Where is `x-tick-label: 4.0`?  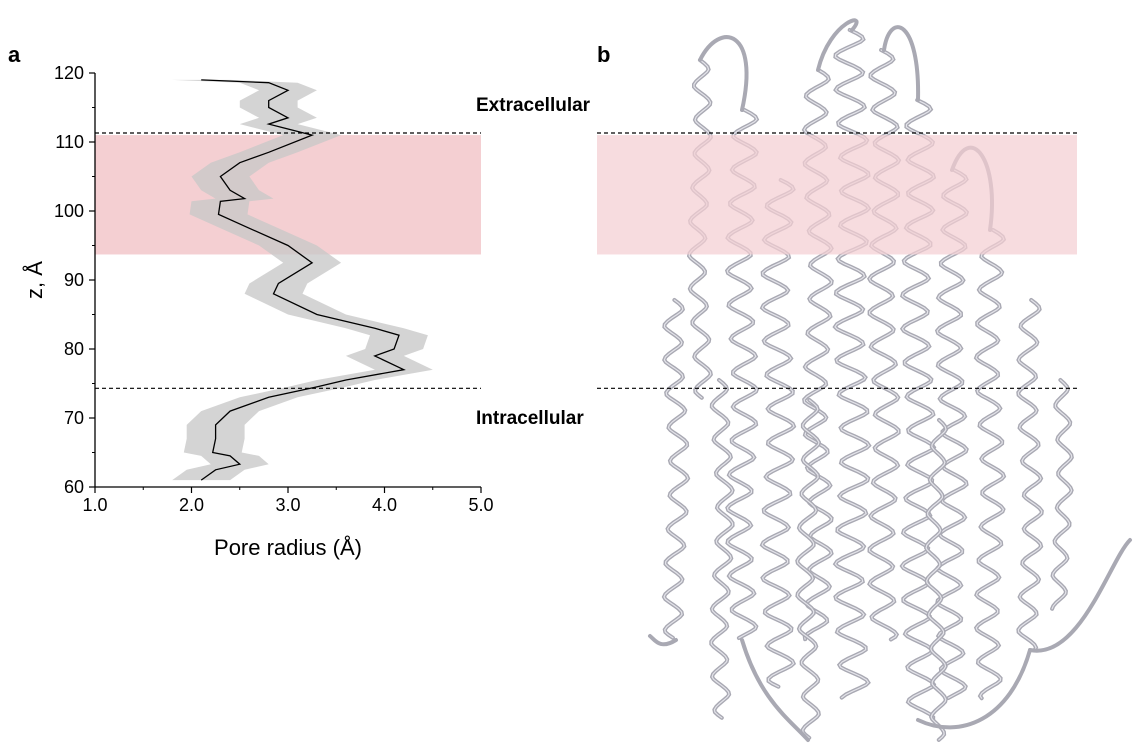
x-tick-label: 4.0 is located at coordinates (384, 505).